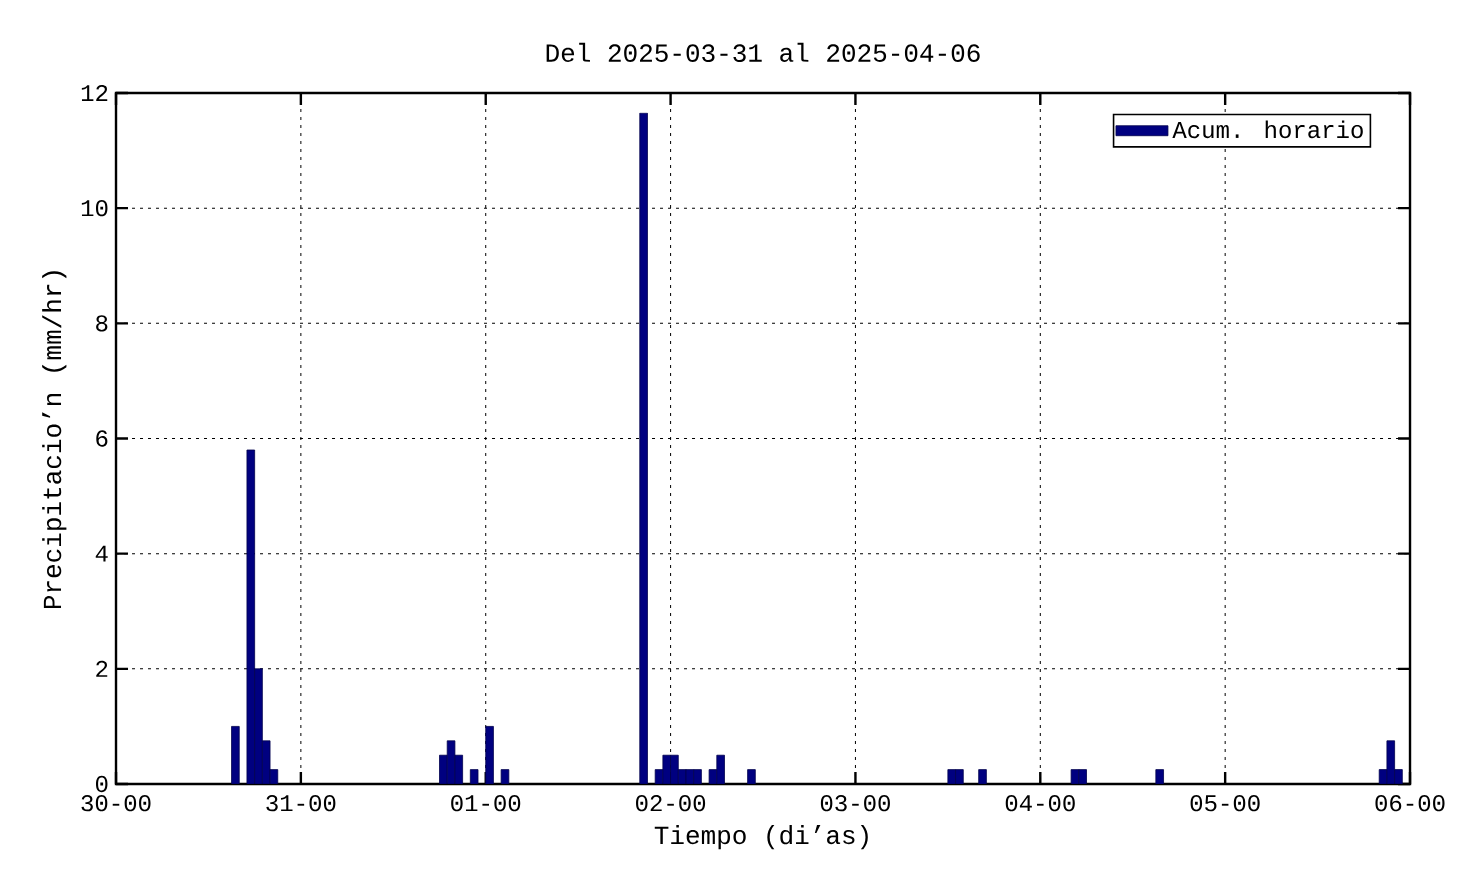 This screenshot has width=1476, height=885. Describe the element at coordinates (54, 440) in the screenshot. I see `y-axis-title: Precipitacio’n (mm/hr)` at that location.